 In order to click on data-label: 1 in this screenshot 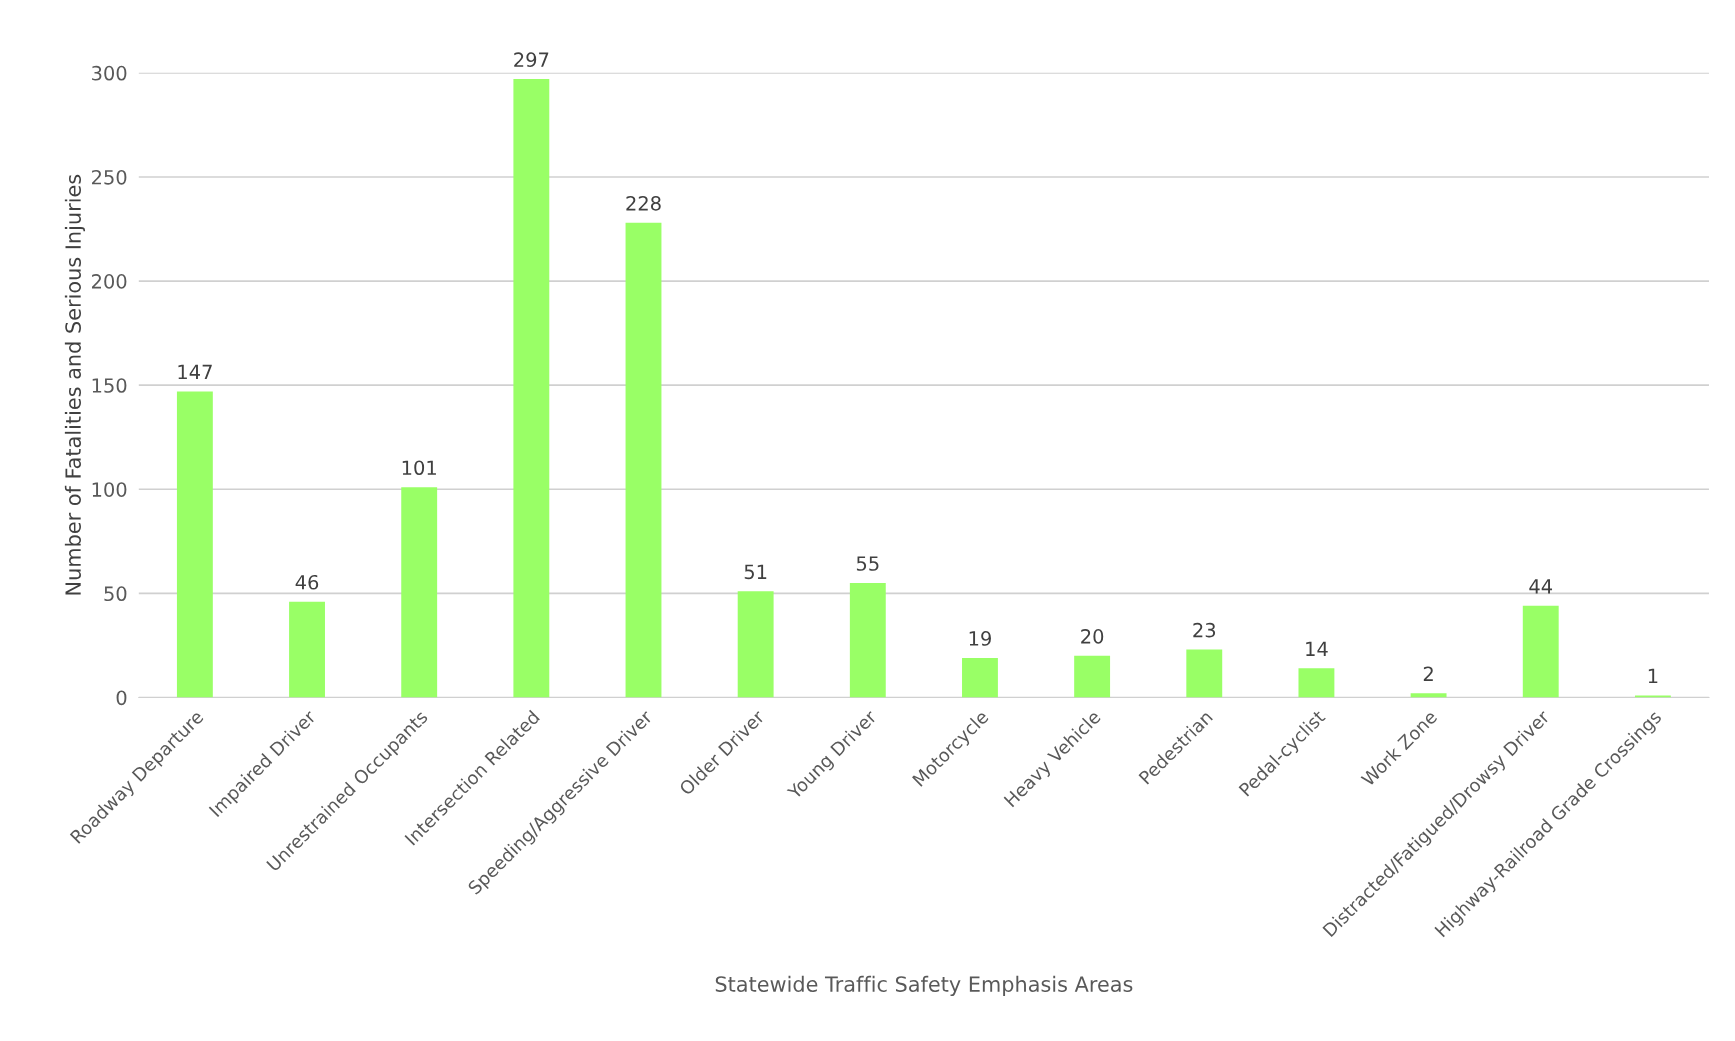, I will do `click(1653, 676)`.